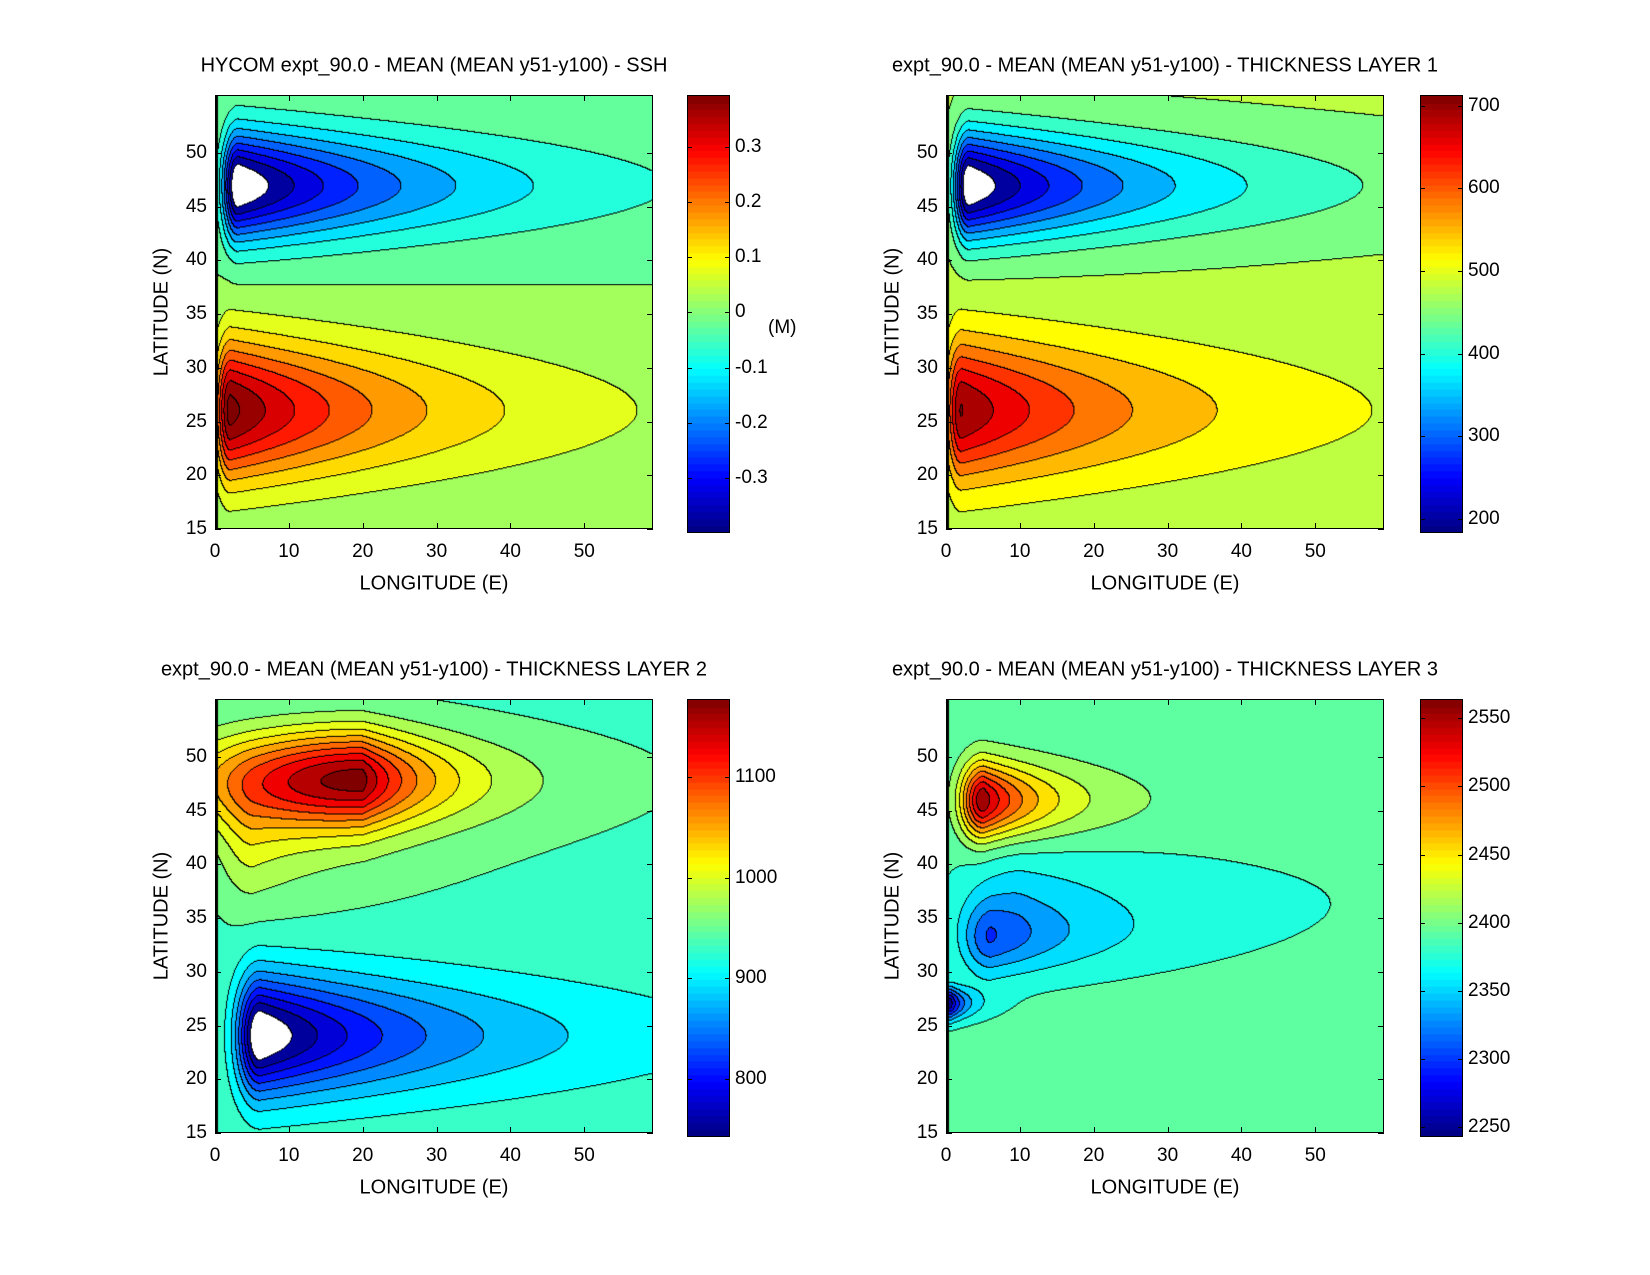 Image resolution: width=1650 pixels, height=1275 pixels. I want to click on y-tick-label: 20, so click(196, 1079).